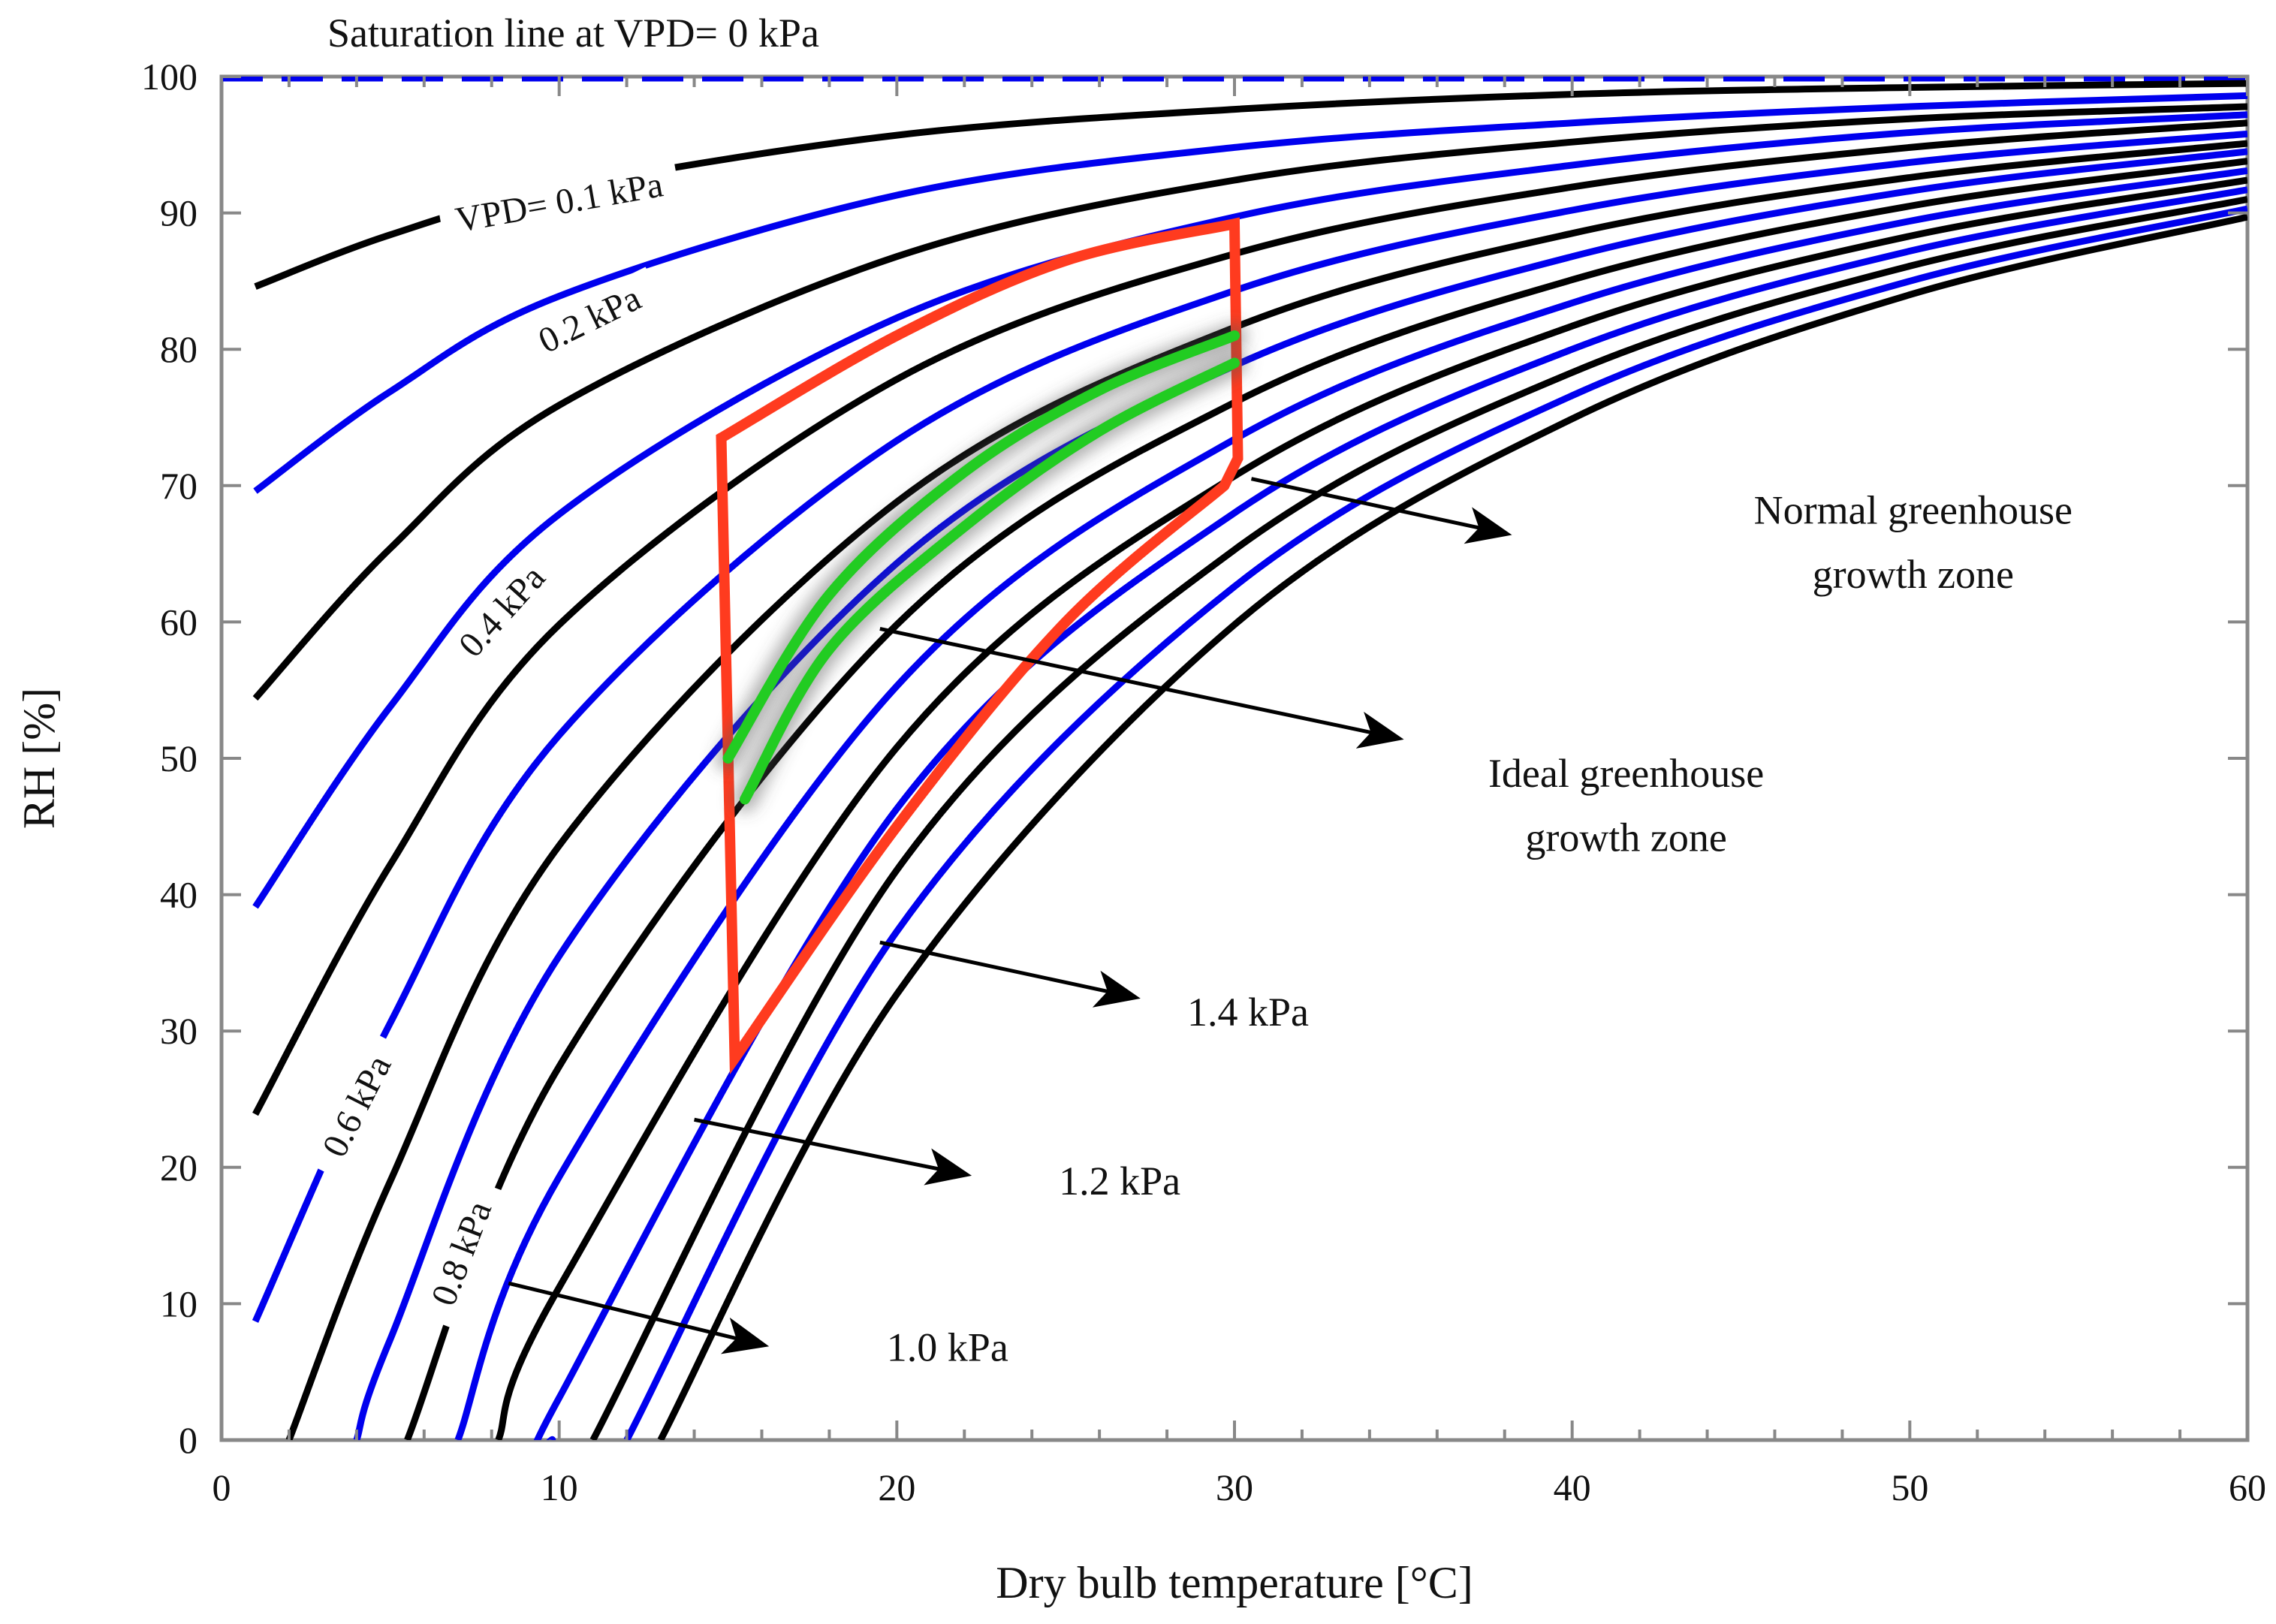 The height and width of the screenshot is (1624, 2276). What do you see at coordinates (947, 1347) in the screenshot?
I see `annotation-text: 1.0 kPa` at bounding box center [947, 1347].